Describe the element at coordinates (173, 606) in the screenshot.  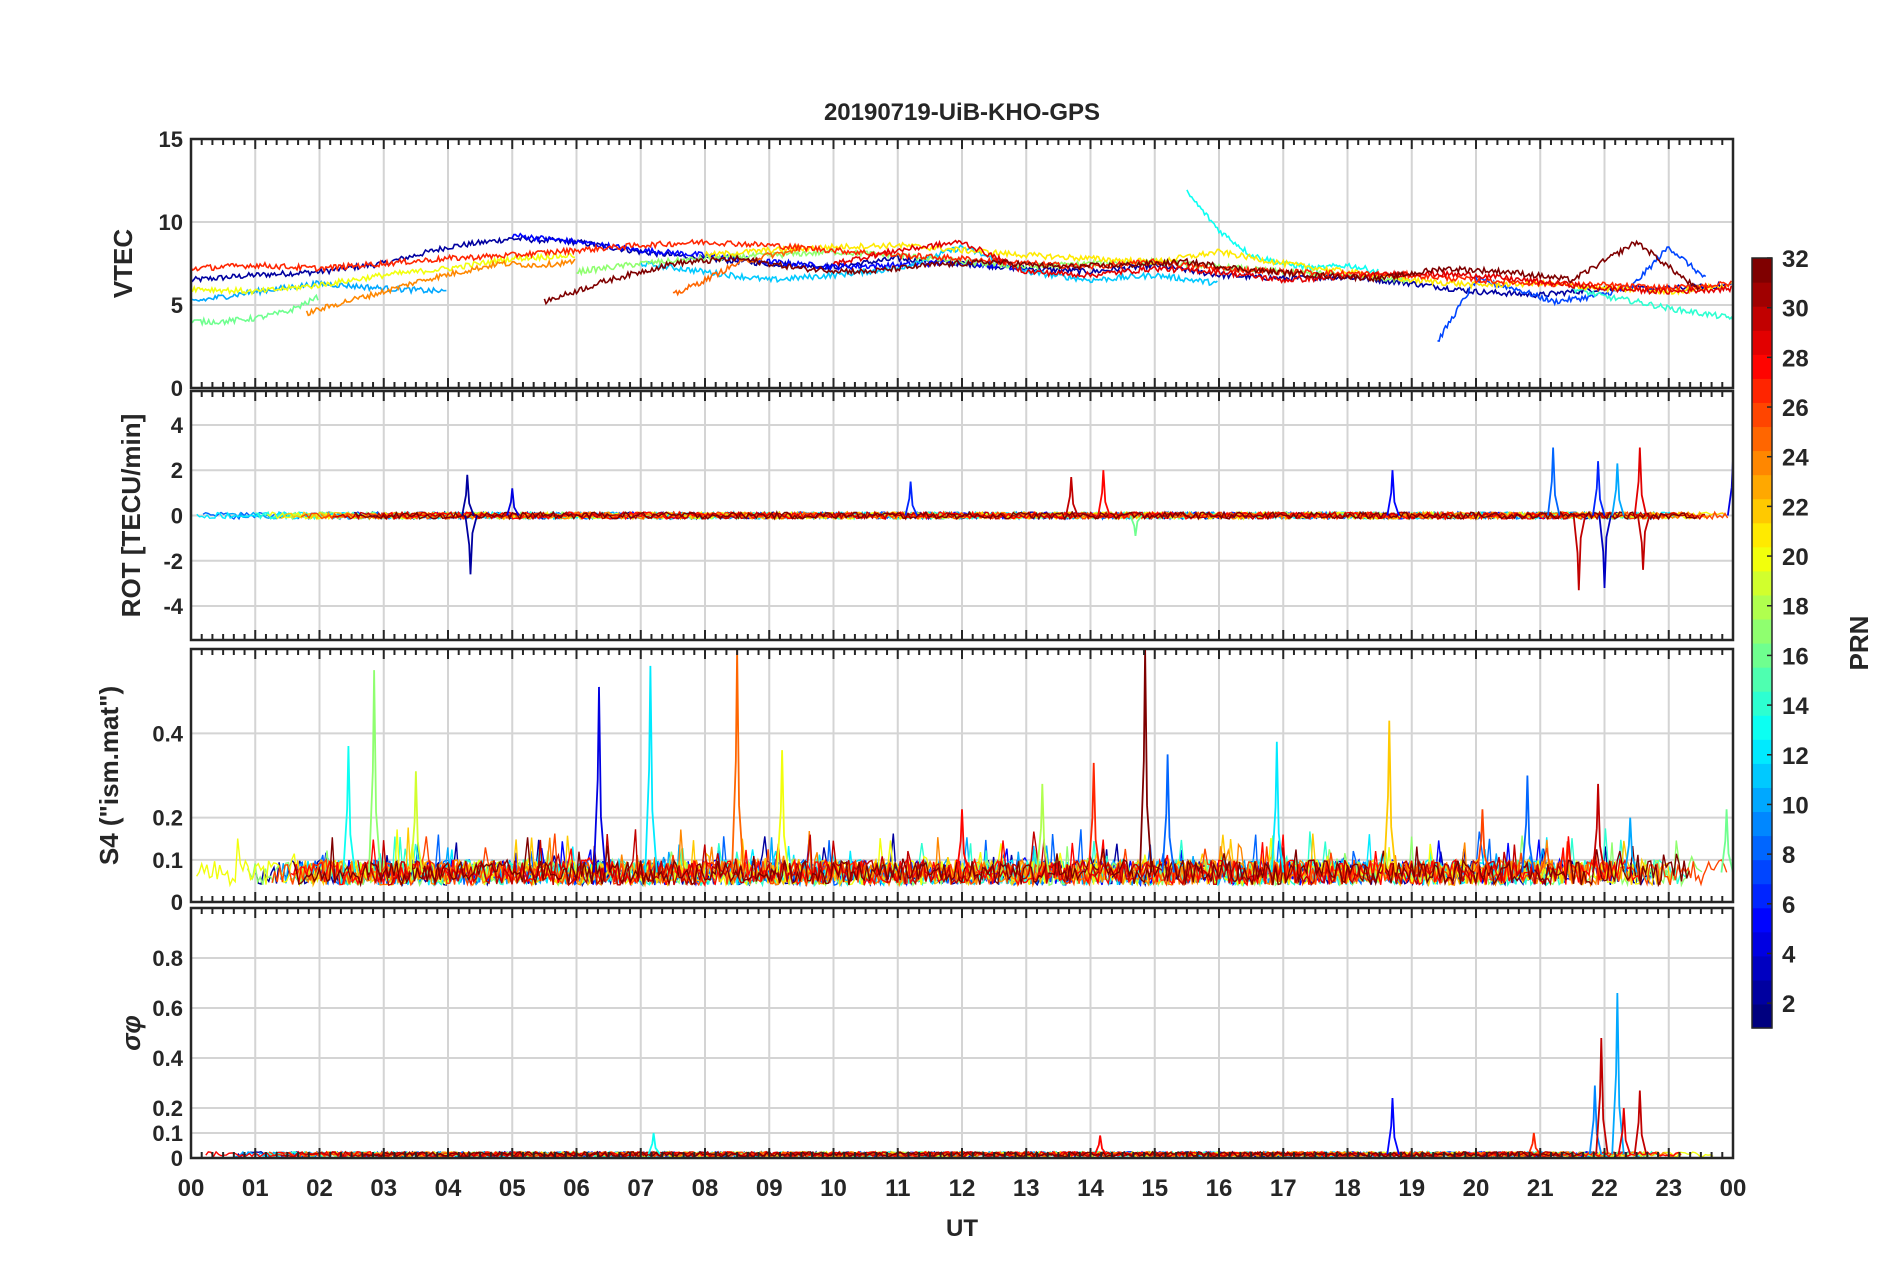
I see `y-tick-label: -4` at that location.